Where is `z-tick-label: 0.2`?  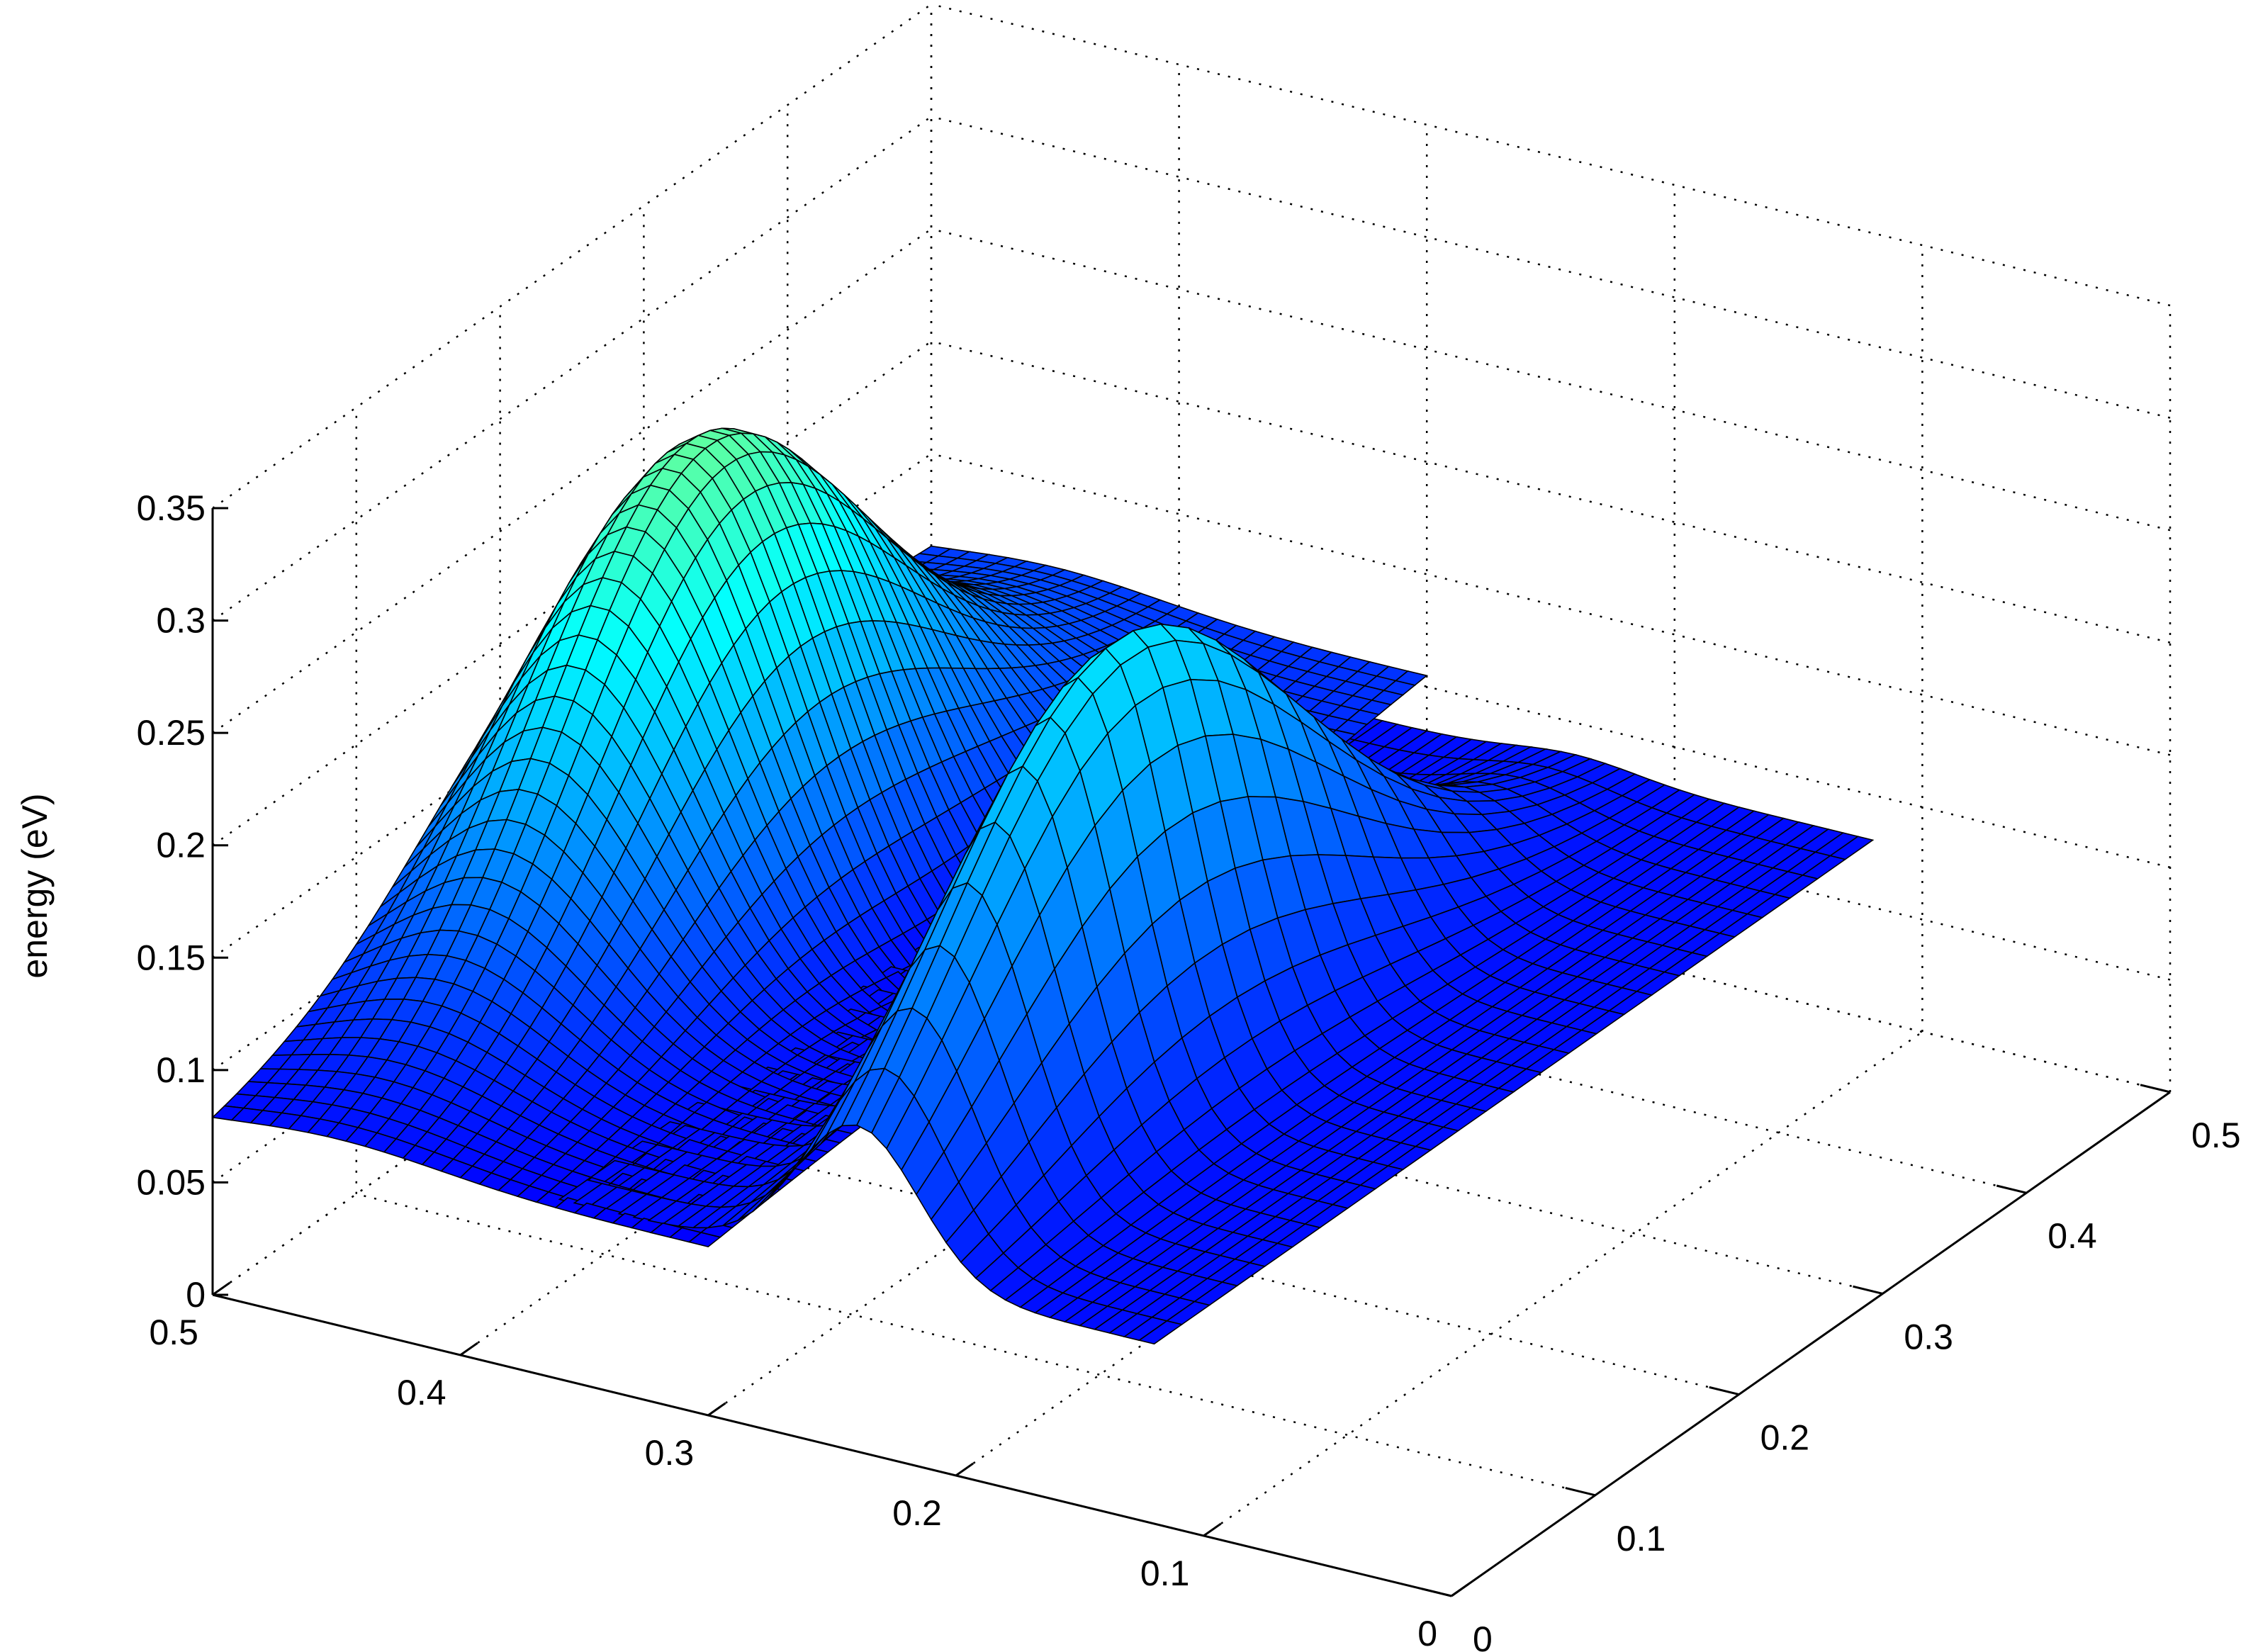 z-tick-label: 0.2 is located at coordinates (181, 846).